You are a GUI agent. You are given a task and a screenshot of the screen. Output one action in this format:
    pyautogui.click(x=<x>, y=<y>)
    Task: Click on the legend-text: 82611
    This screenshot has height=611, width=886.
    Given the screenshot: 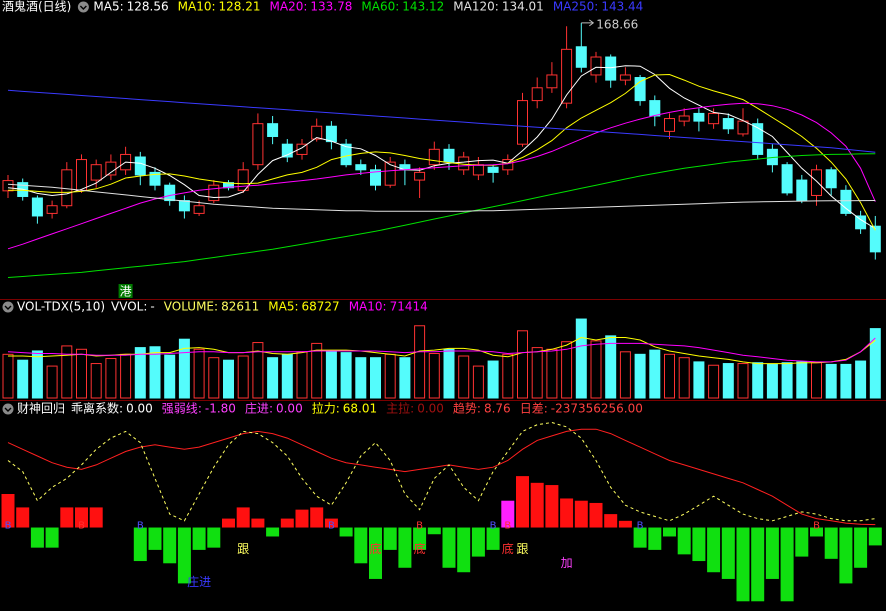 What is the action you would take?
    pyautogui.click(x=240, y=307)
    